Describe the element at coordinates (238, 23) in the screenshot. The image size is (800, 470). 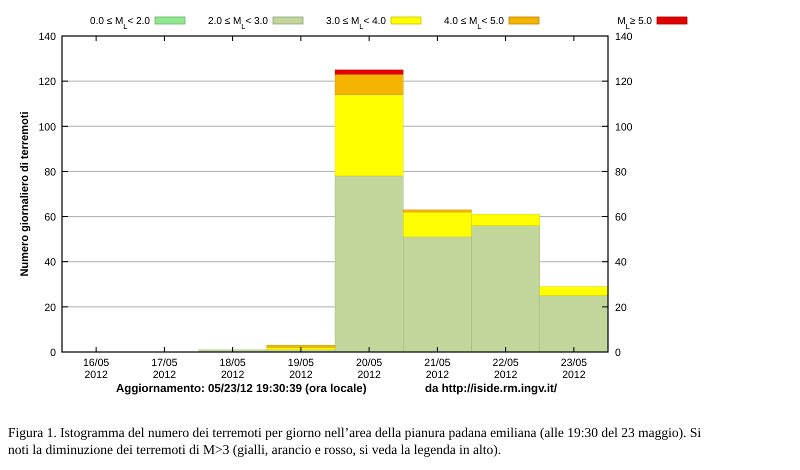
I see `legend-label: 2.0 ≤ M$_{L}$< 3.0` at that location.